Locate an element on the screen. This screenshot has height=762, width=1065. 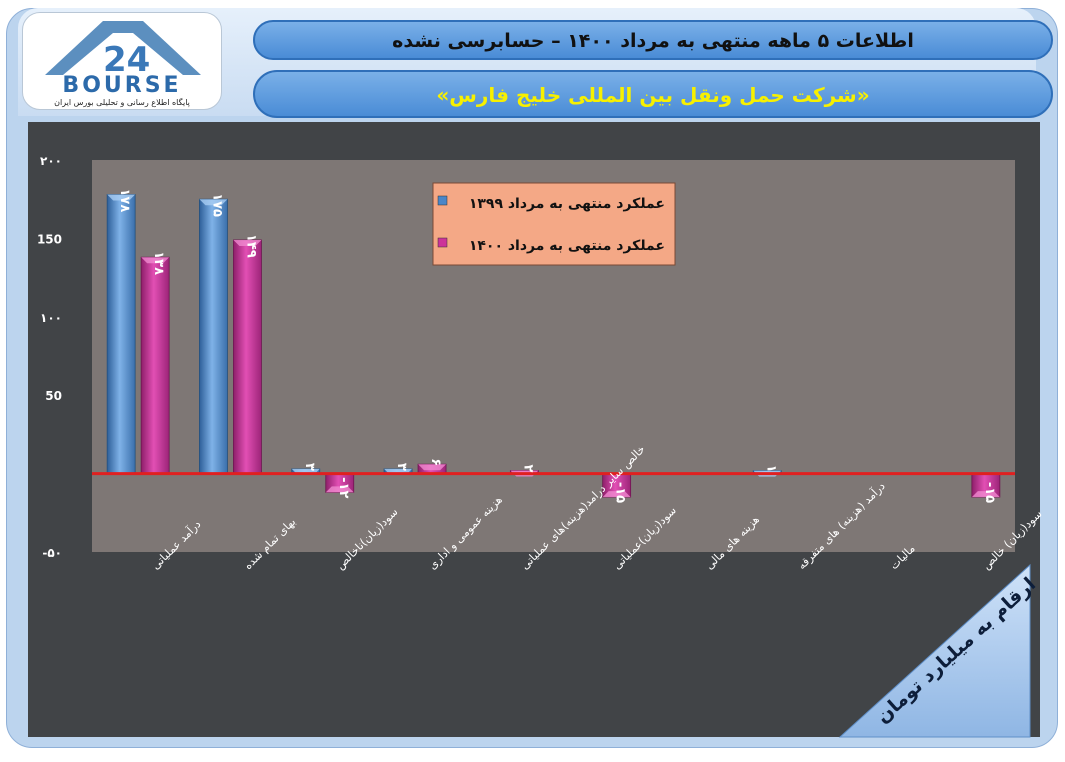
data-label: ۲ is located at coordinates (527, 468).